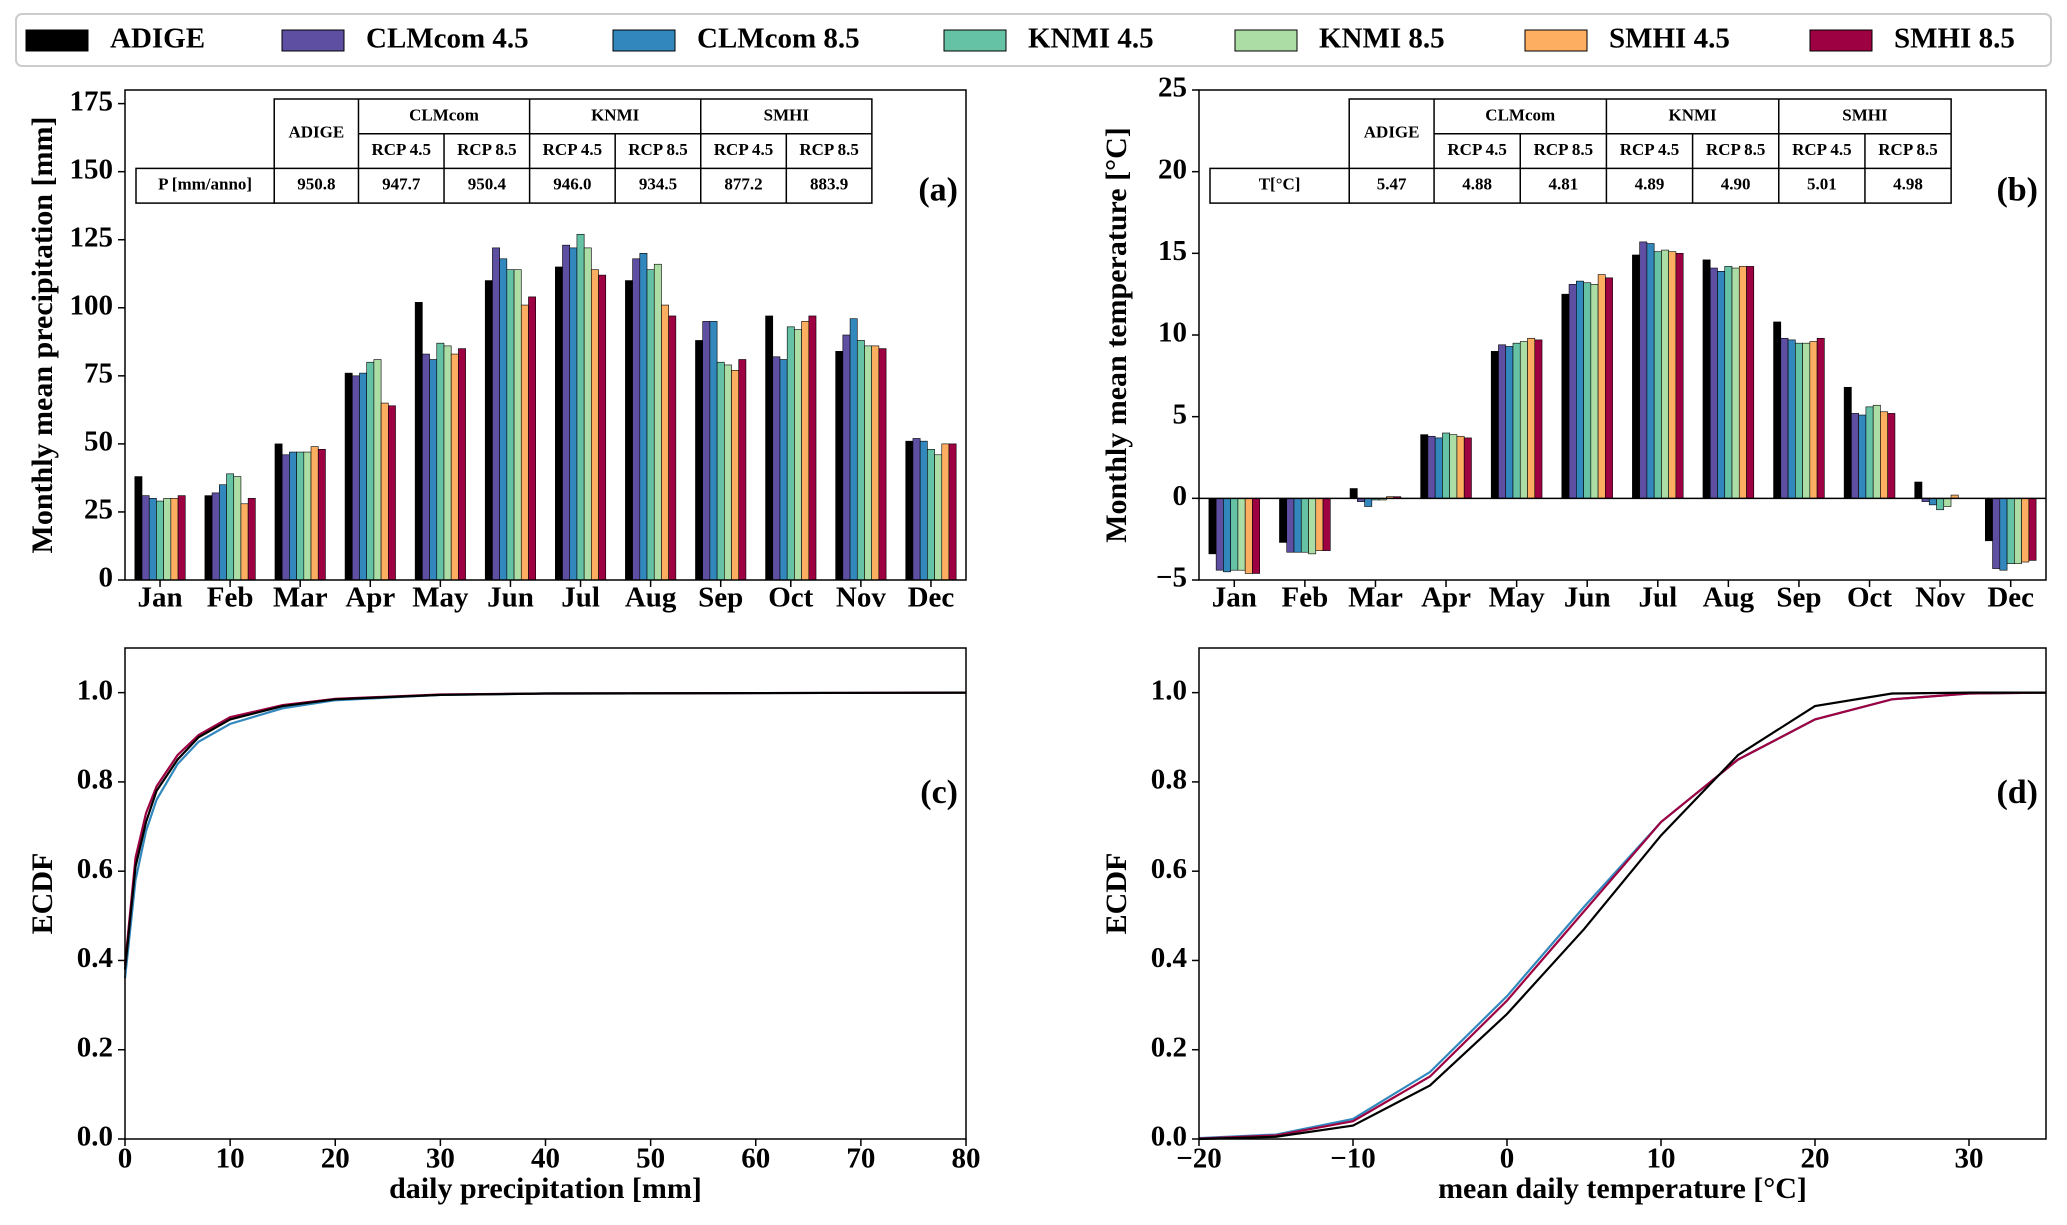 This screenshot has height=1225, width=2067. What do you see at coordinates (447, 39) in the screenshot?
I see `legend-label: CLMcom 4.5` at bounding box center [447, 39].